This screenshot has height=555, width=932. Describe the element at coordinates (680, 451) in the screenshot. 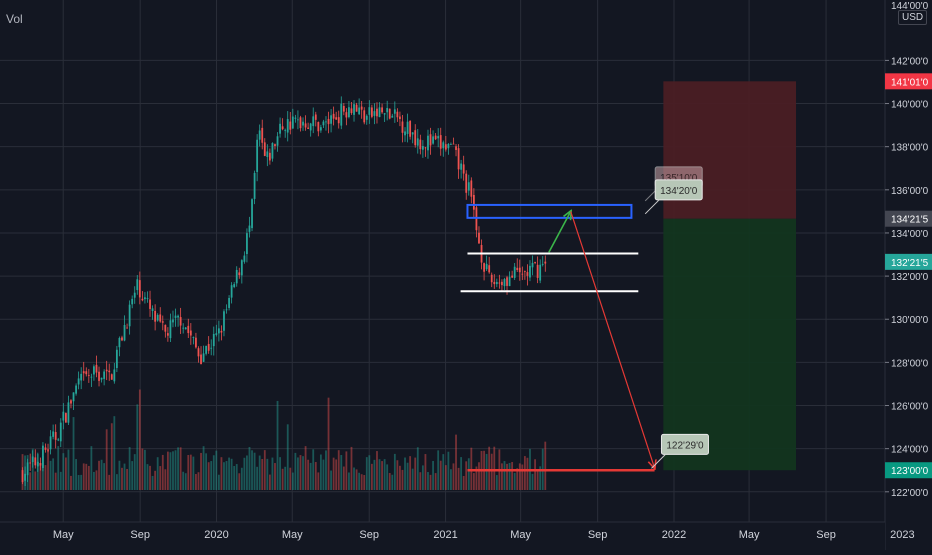

I see `price-callout: 122'29'0` at that location.